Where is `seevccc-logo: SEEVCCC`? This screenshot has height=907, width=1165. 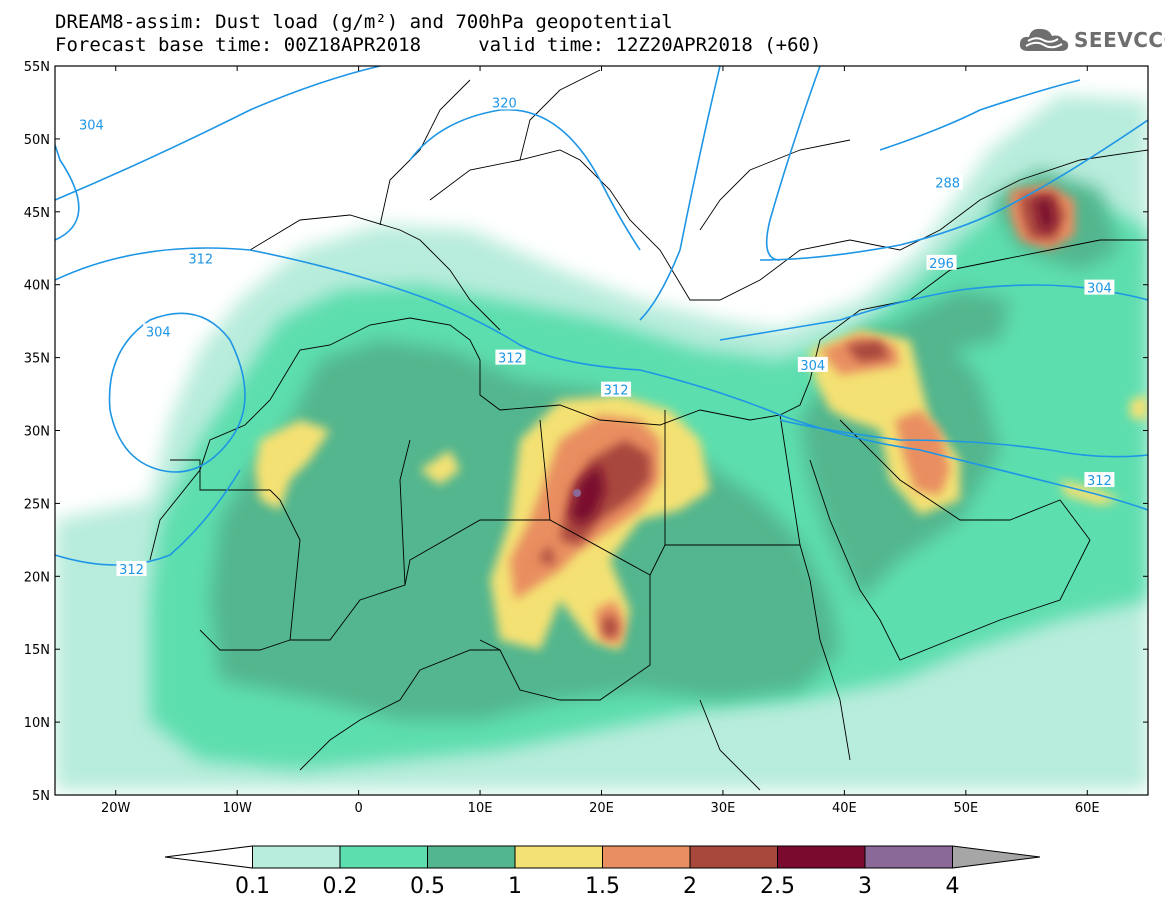 seevccc-logo: SEEVCCC is located at coordinates (1091, 40).